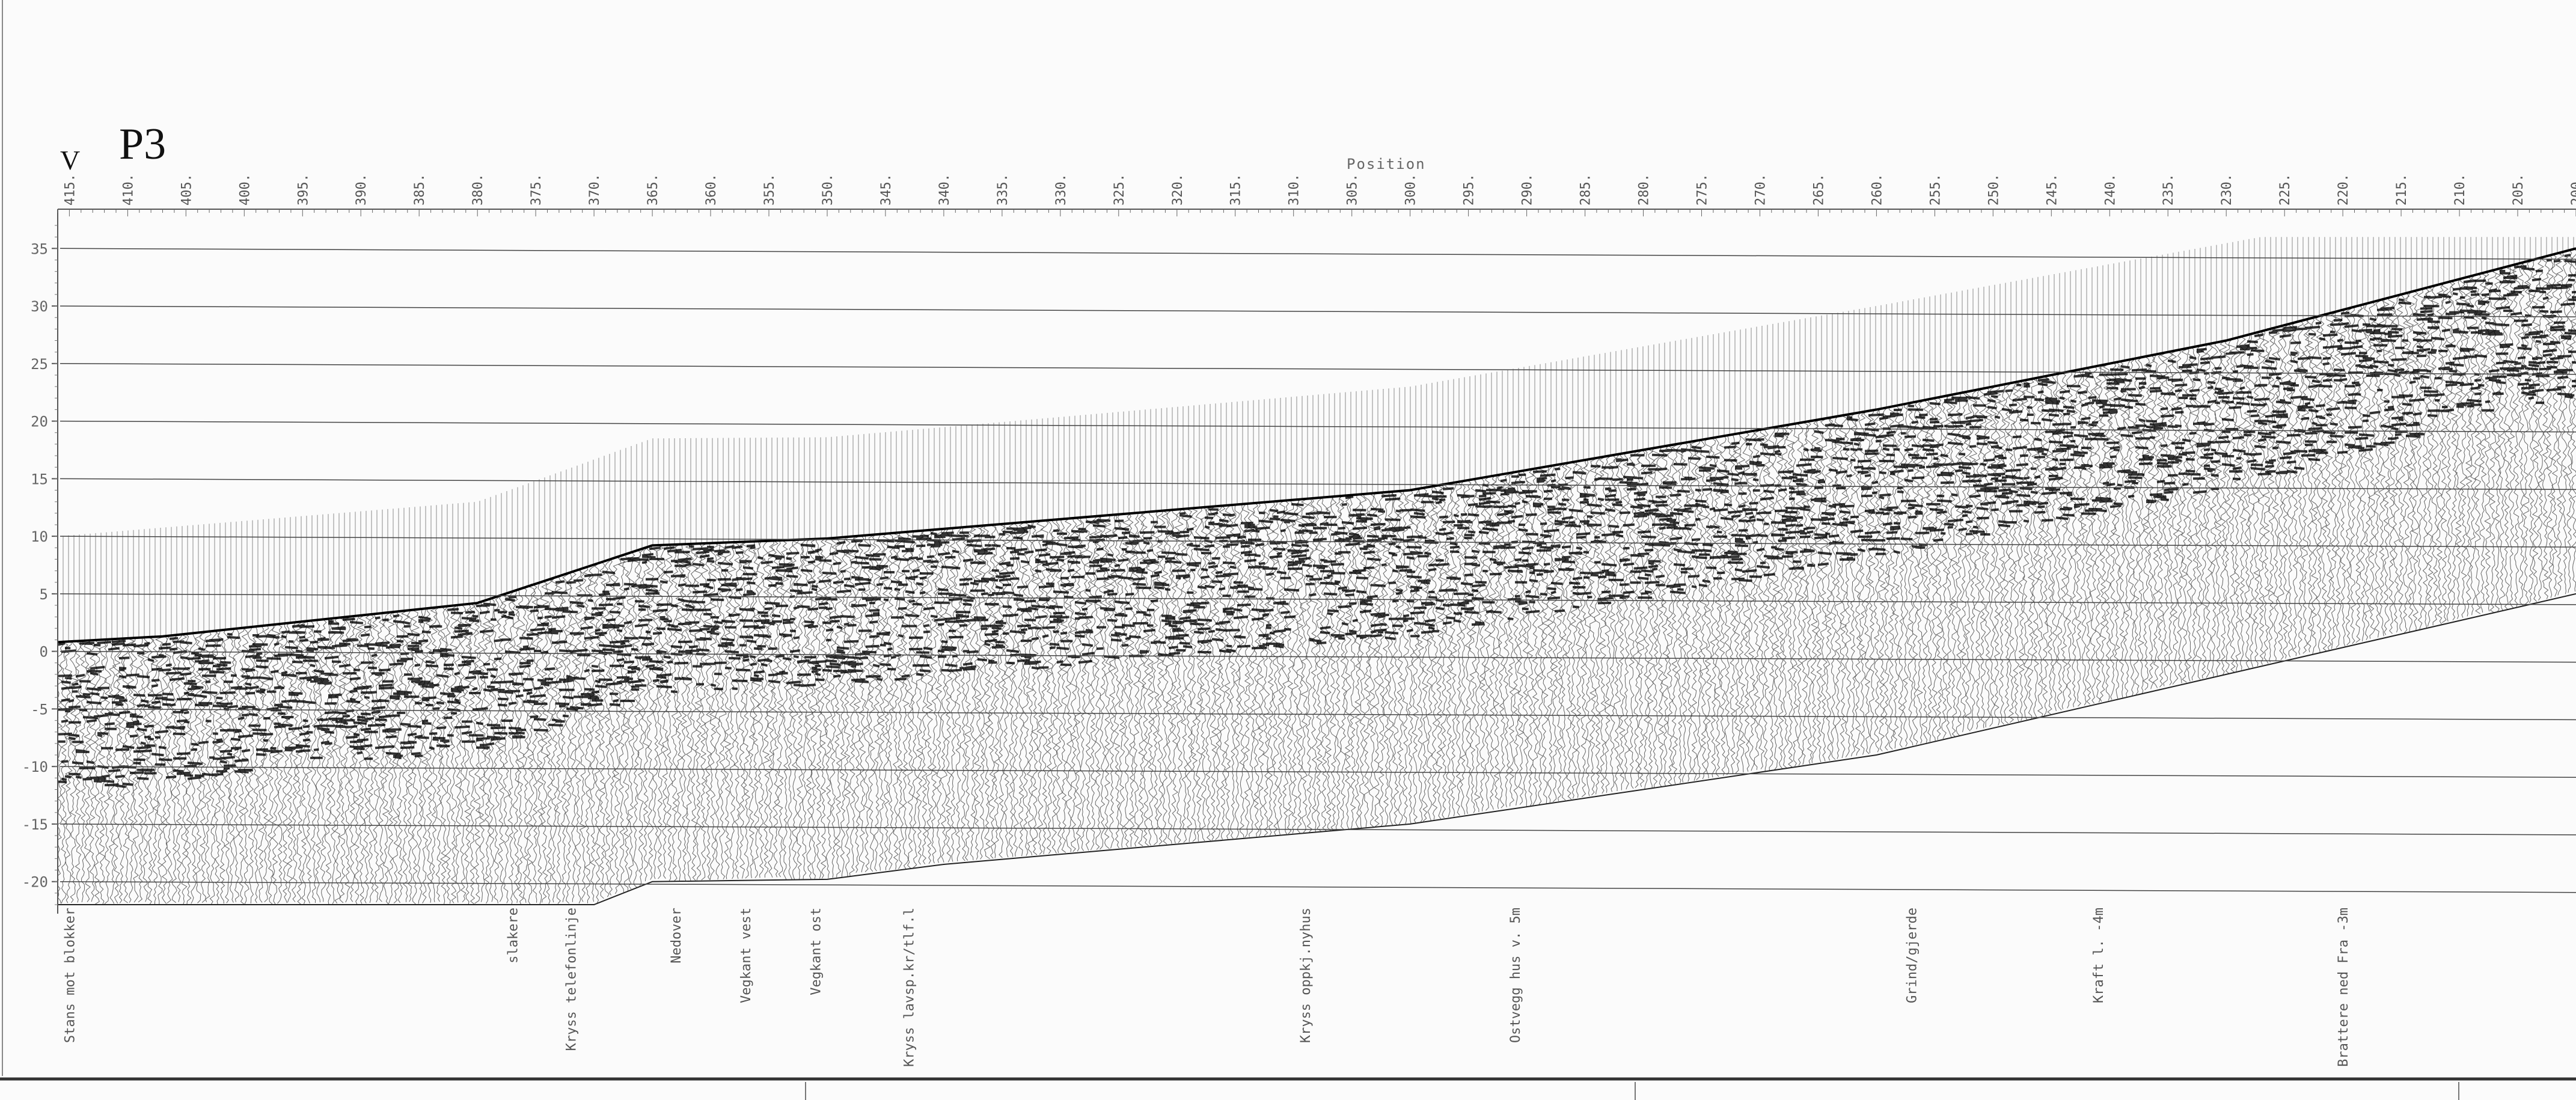 This screenshot has height=1100, width=2576. What do you see at coordinates (1586, 190) in the screenshot?
I see `x-tick-label: 285.` at bounding box center [1586, 190].